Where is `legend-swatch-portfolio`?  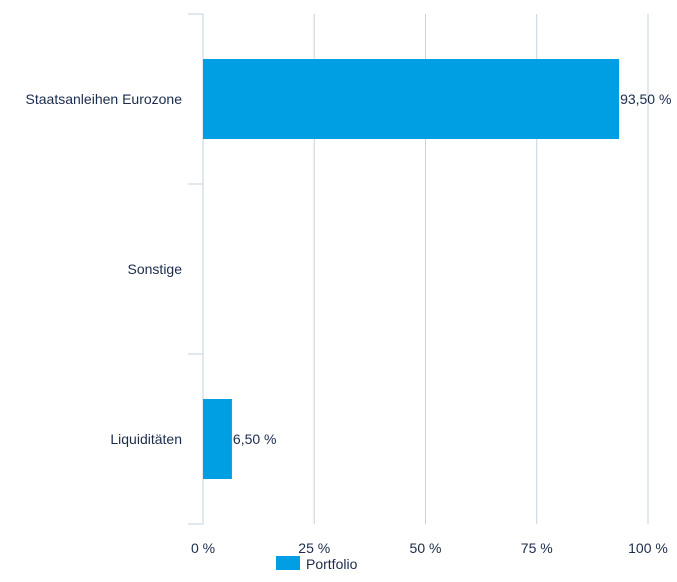
legend-swatch-portfolio is located at coordinates (288, 563).